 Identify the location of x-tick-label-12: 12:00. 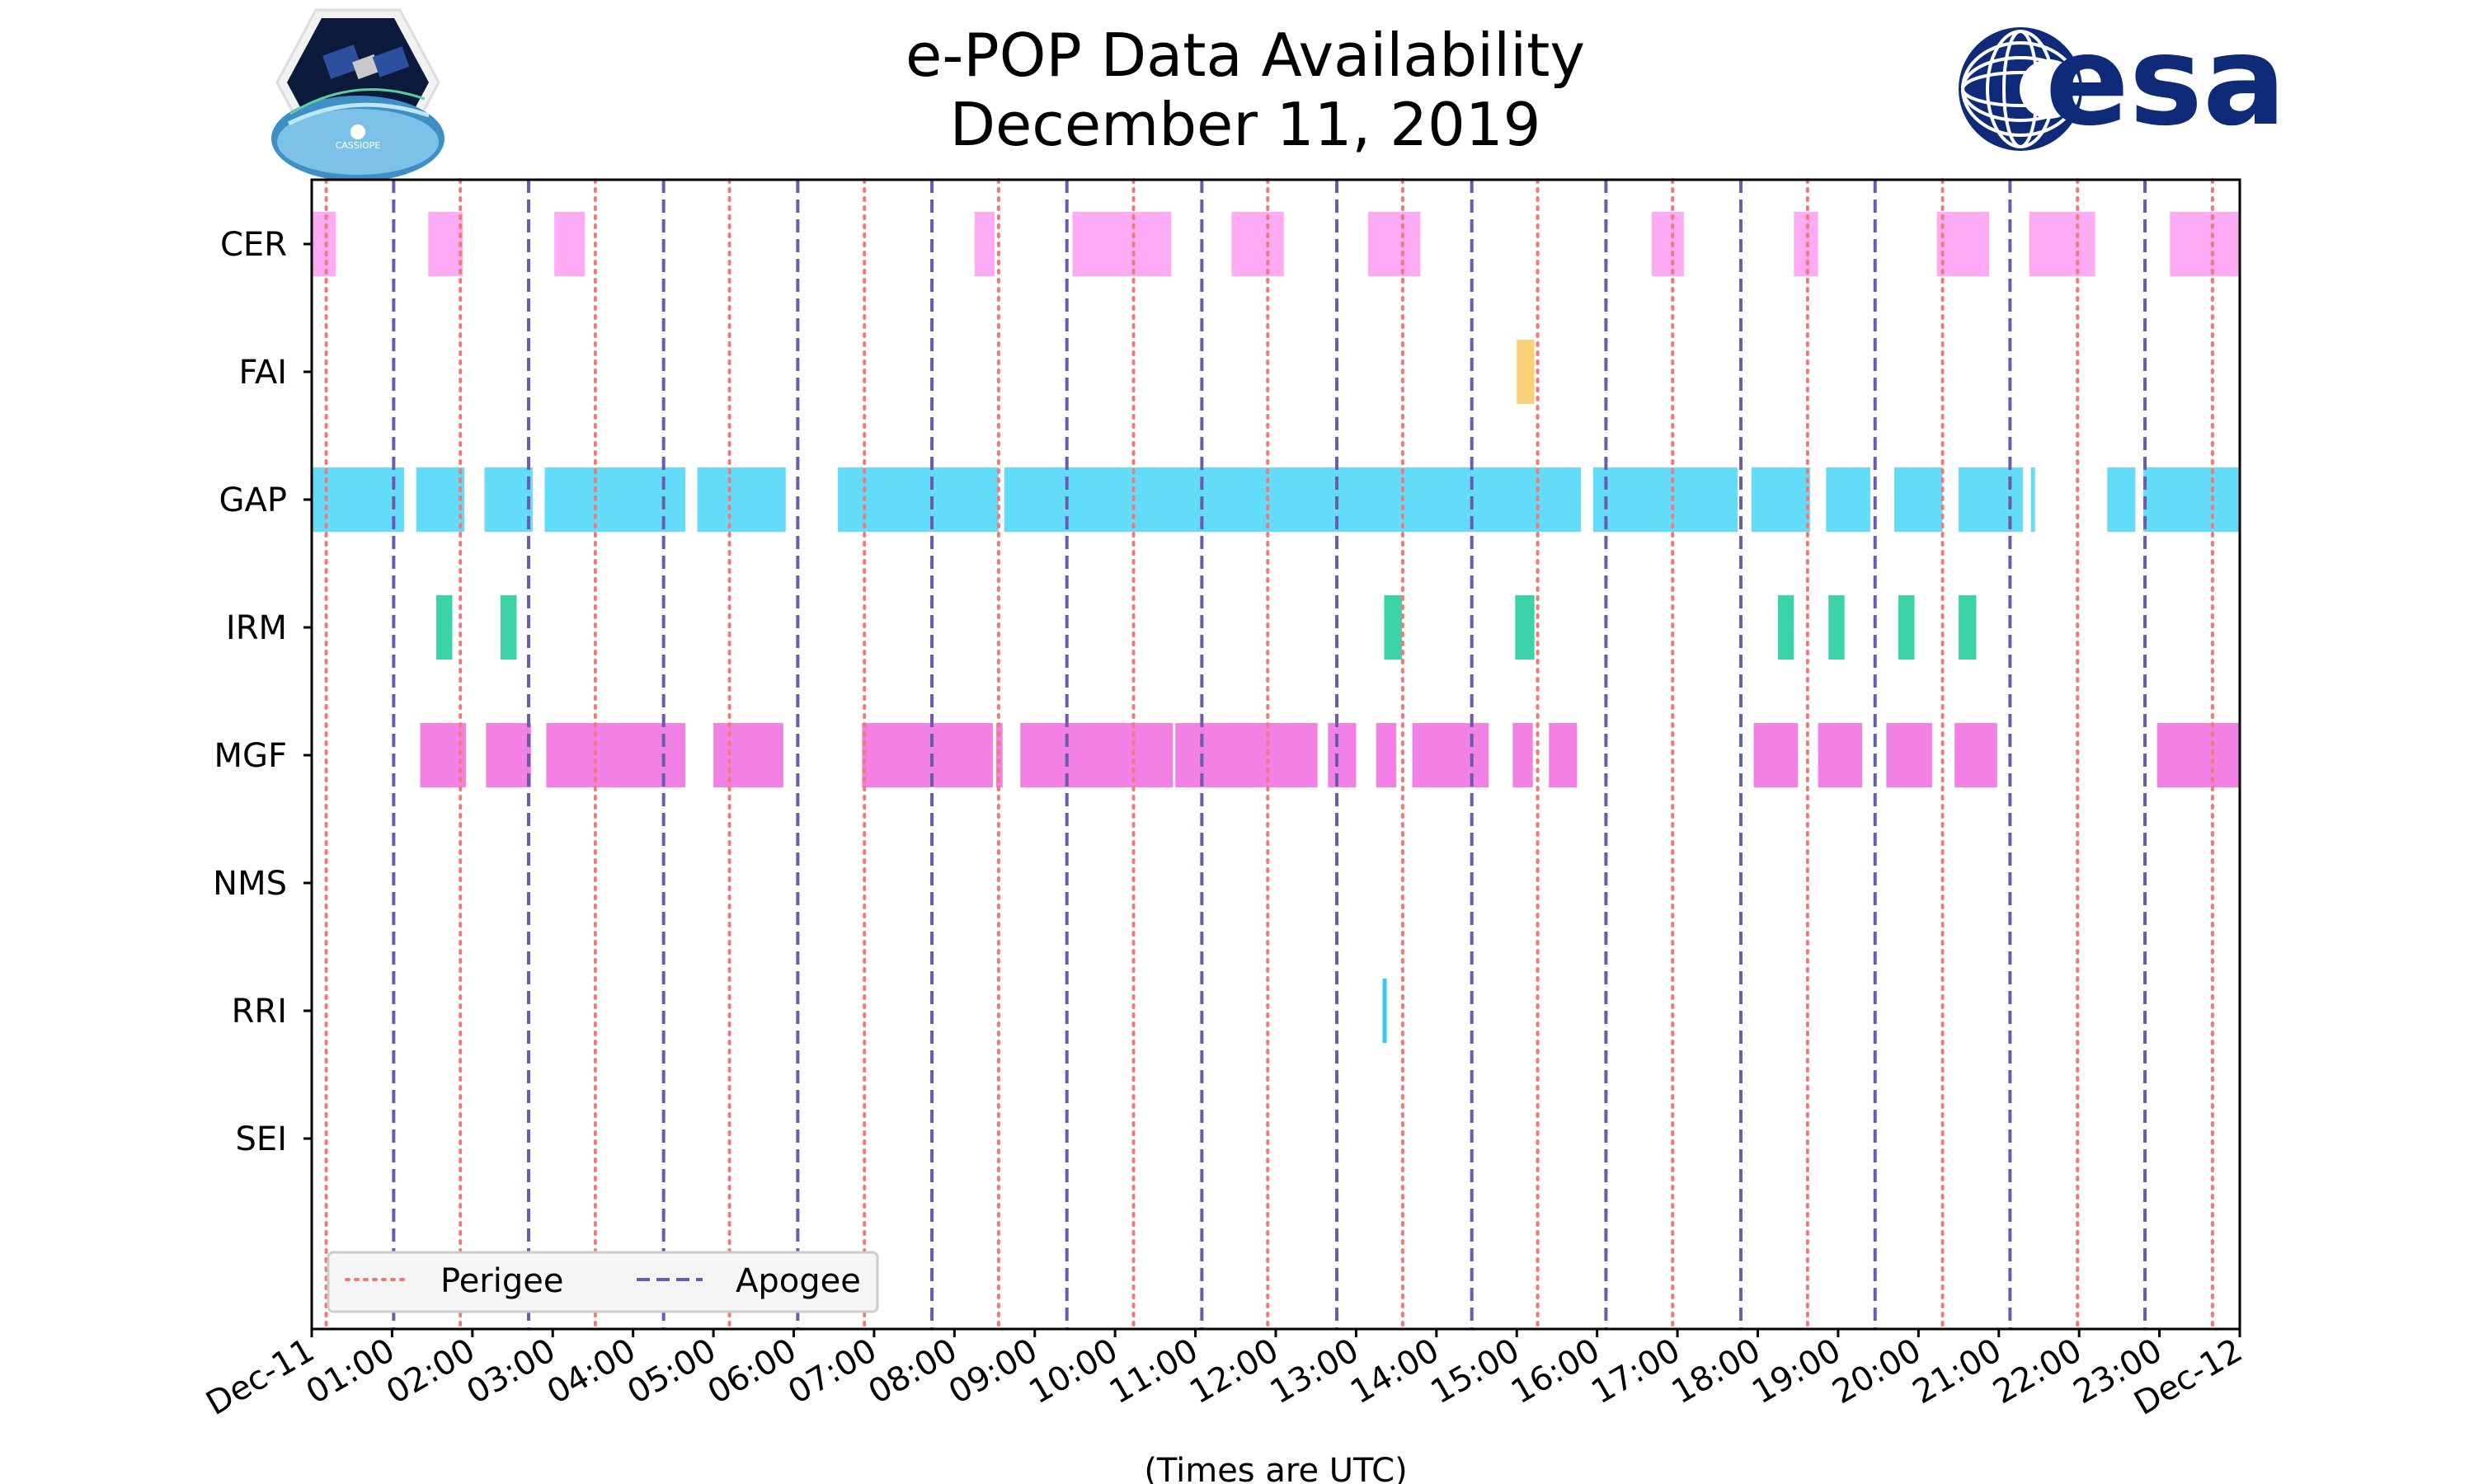
(1234, 1371).